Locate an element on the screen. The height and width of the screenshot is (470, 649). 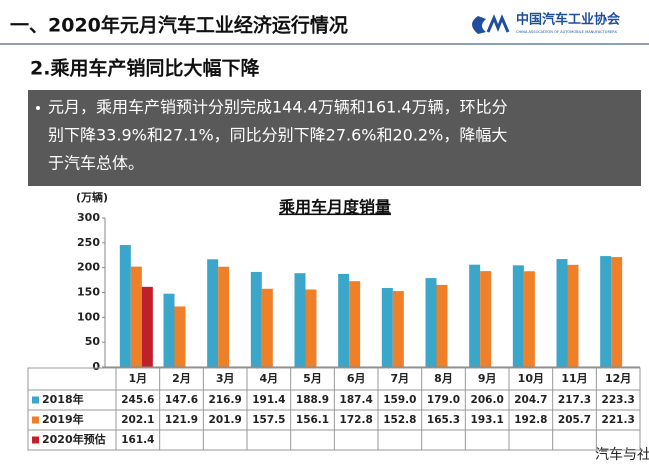
table-value: 188.9 is located at coordinates (312, 400).